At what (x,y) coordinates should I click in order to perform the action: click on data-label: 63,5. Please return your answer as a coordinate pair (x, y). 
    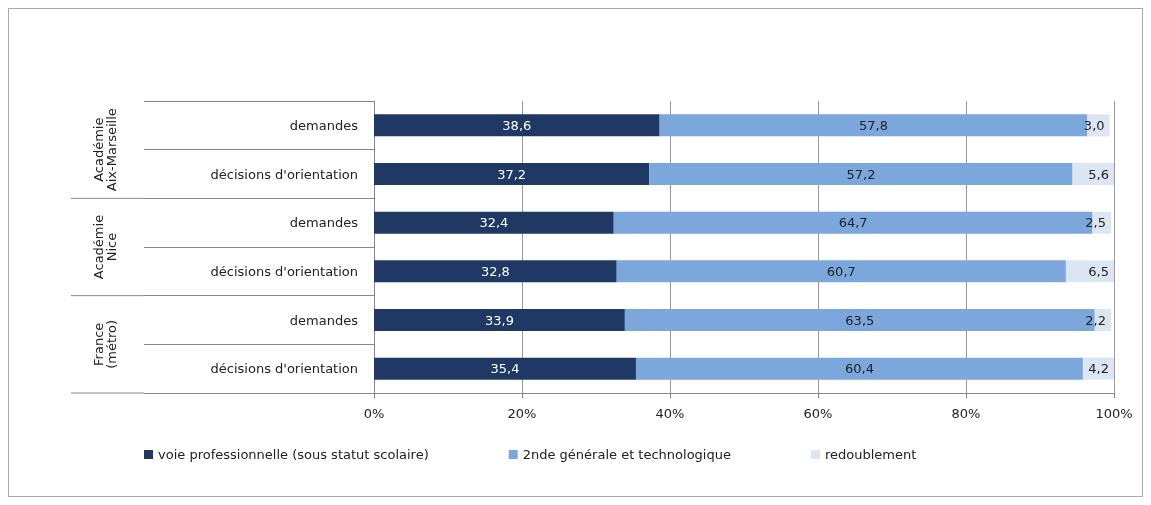
    Looking at the image, I should click on (860, 320).